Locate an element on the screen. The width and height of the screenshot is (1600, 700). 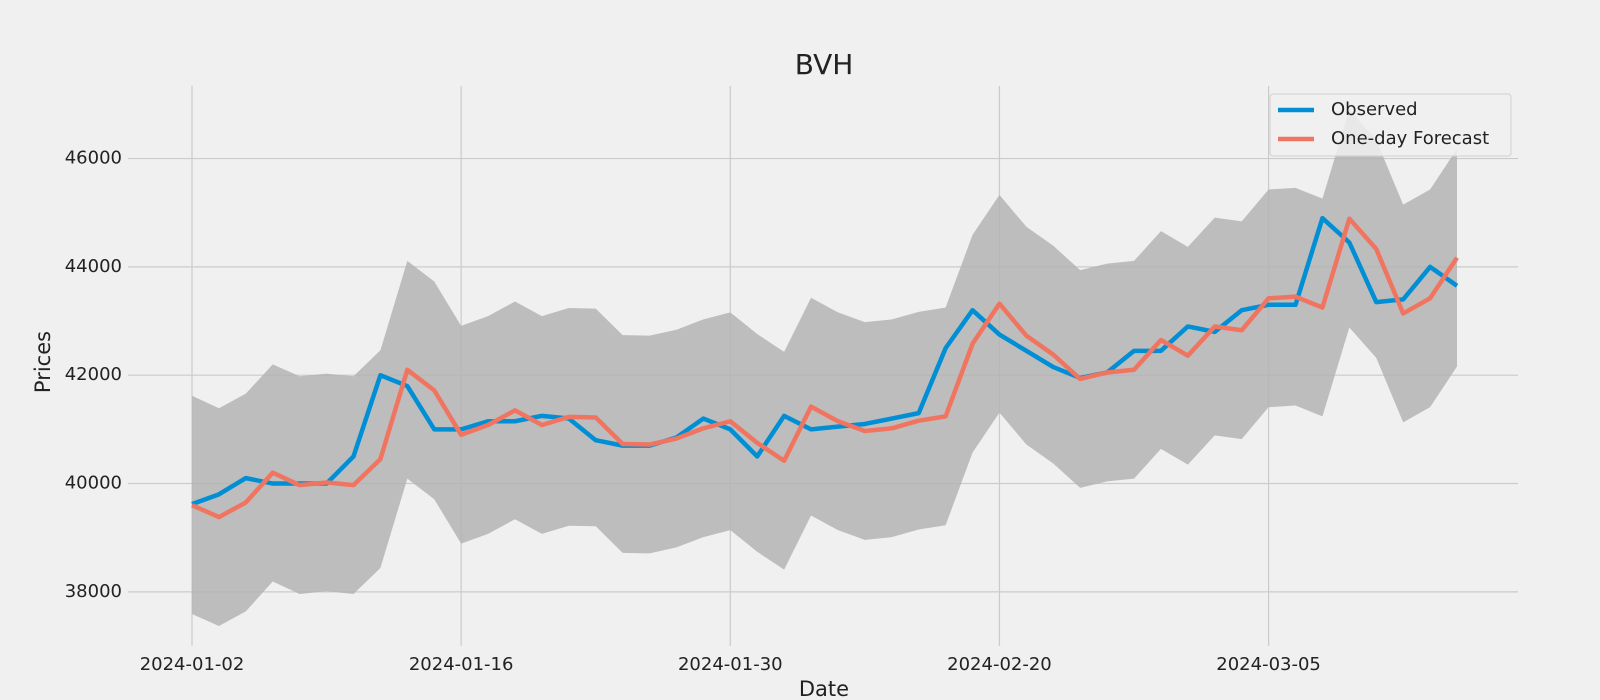
legend-box is located at coordinates (1390, 125).